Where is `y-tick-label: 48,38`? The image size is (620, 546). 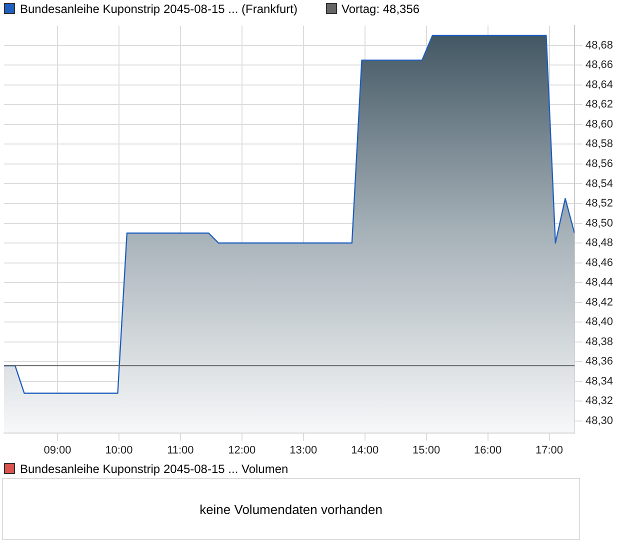
y-tick-label: 48,38 is located at coordinates (599, 342).